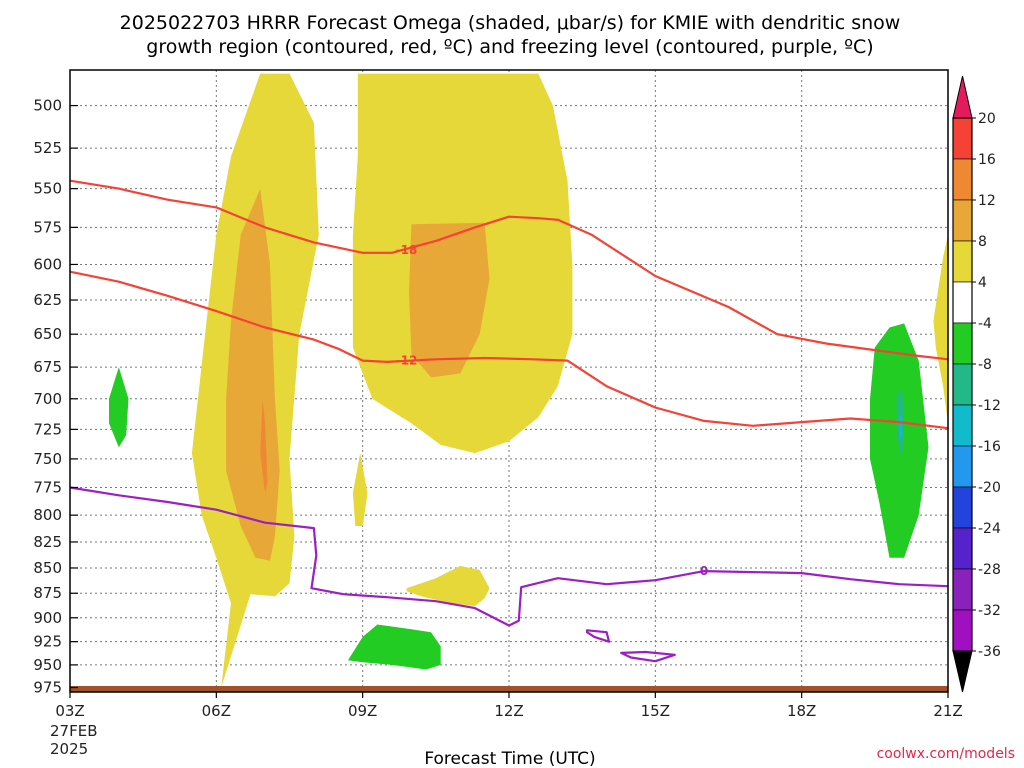 The image size is (1024, 768). Describe the element at coordinates (47, 515) in the screenshot. I see `y-tick-label: 800` at that location.